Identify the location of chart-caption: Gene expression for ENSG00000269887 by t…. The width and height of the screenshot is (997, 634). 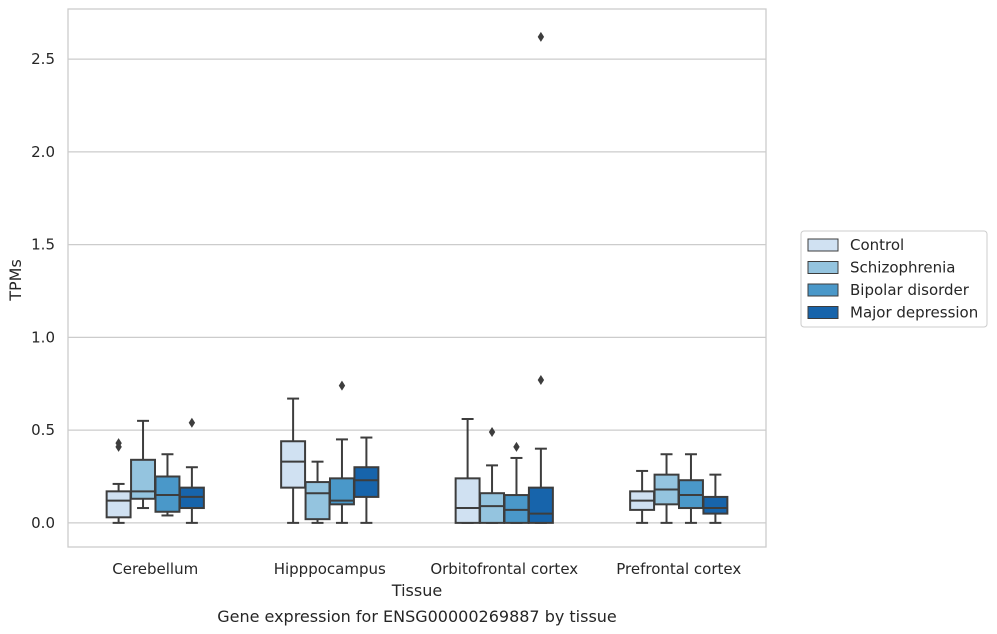
(417, 616).